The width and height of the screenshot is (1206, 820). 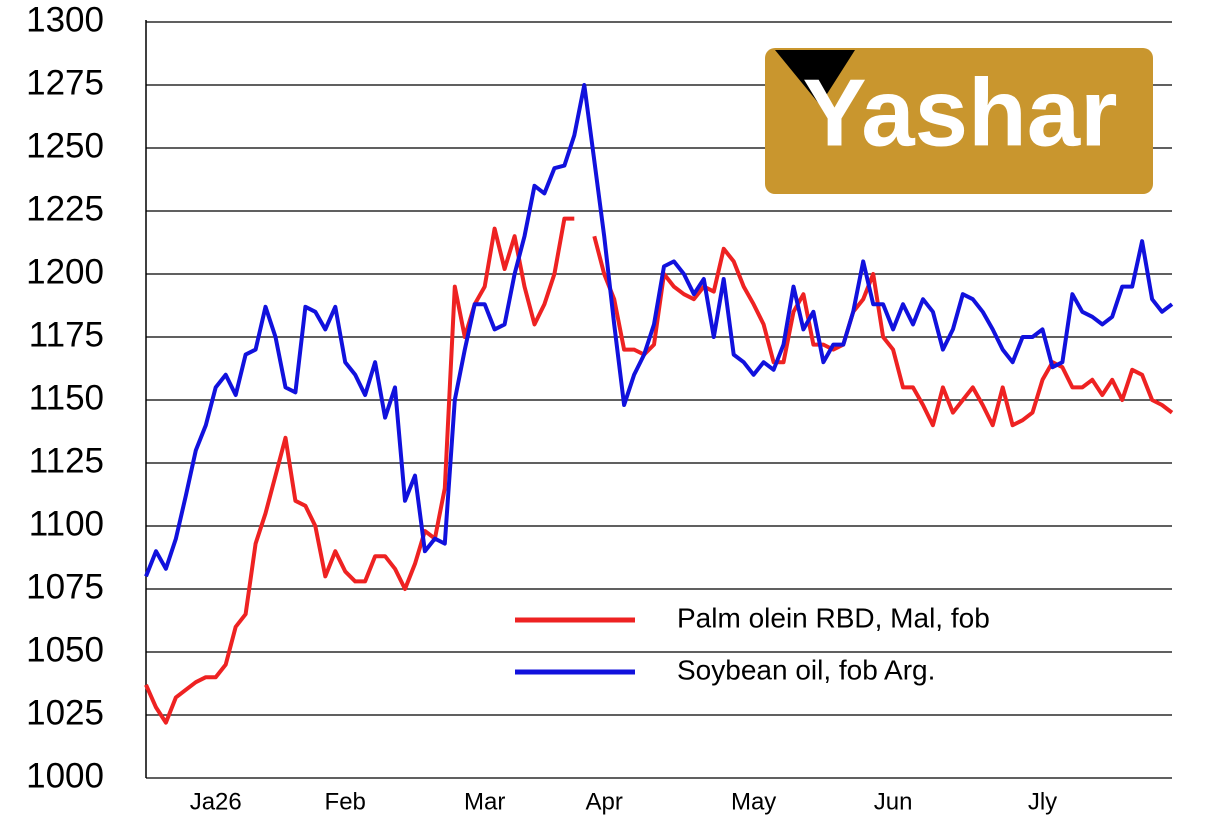 I want to click on y-tick-label: 1000, so click(x=65, y=775).